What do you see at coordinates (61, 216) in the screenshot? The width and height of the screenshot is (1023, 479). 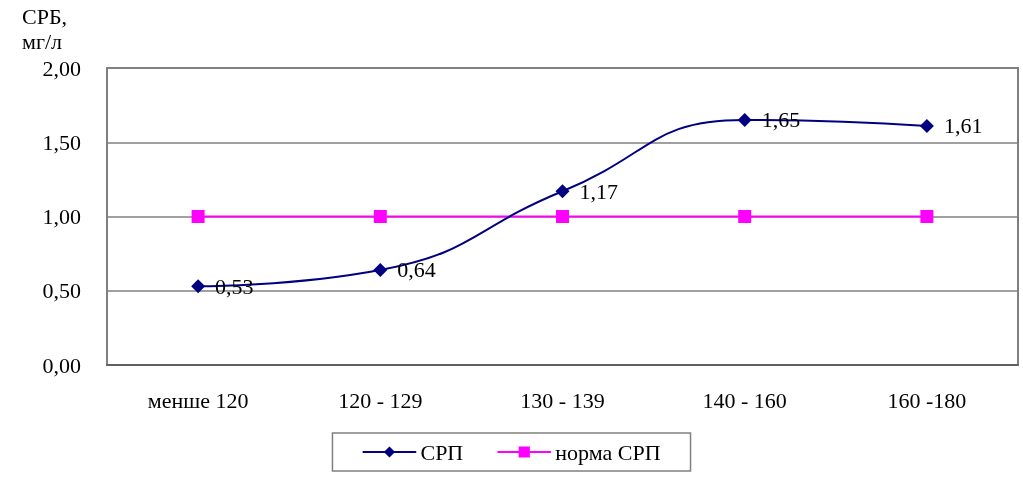 I see `y-tick-label: 1,00` at bounding box center [61, 216].